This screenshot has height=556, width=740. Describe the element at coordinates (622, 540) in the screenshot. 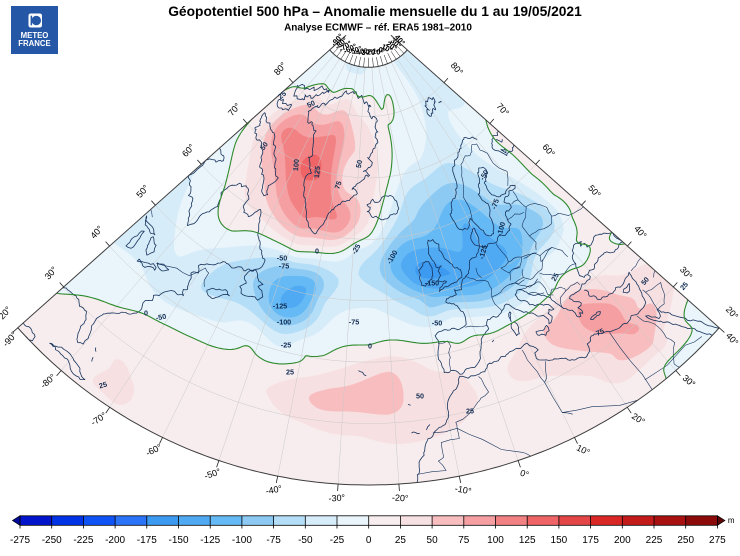

I see `svg-text: 200` at that location.